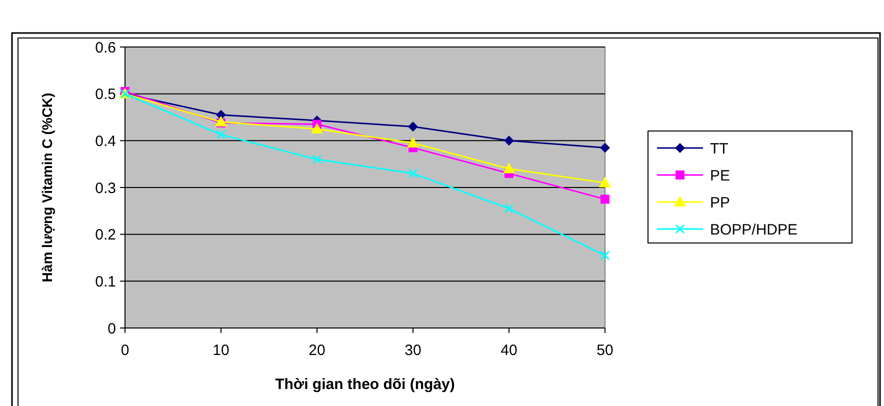 This screenshot has width=884, height=406. What do you see at coordinates (754, 229) in the screenshot?
I see `legend-label: BOPP/HDPE` at bounding box center [754, 229].